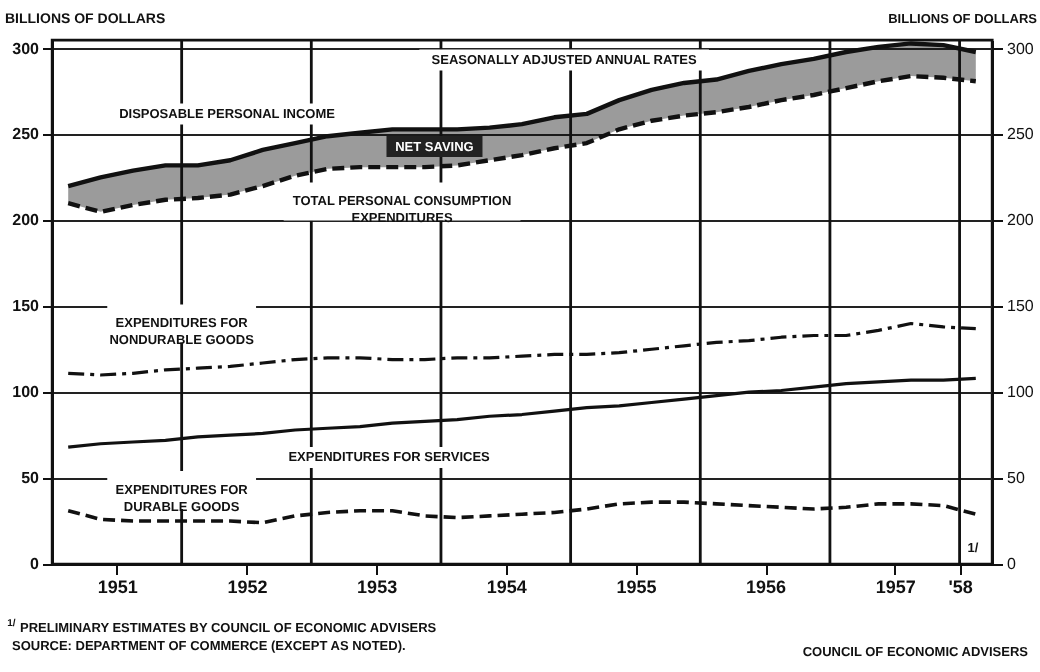  I want to click on y-tick-label: 300, so click(26, 48).